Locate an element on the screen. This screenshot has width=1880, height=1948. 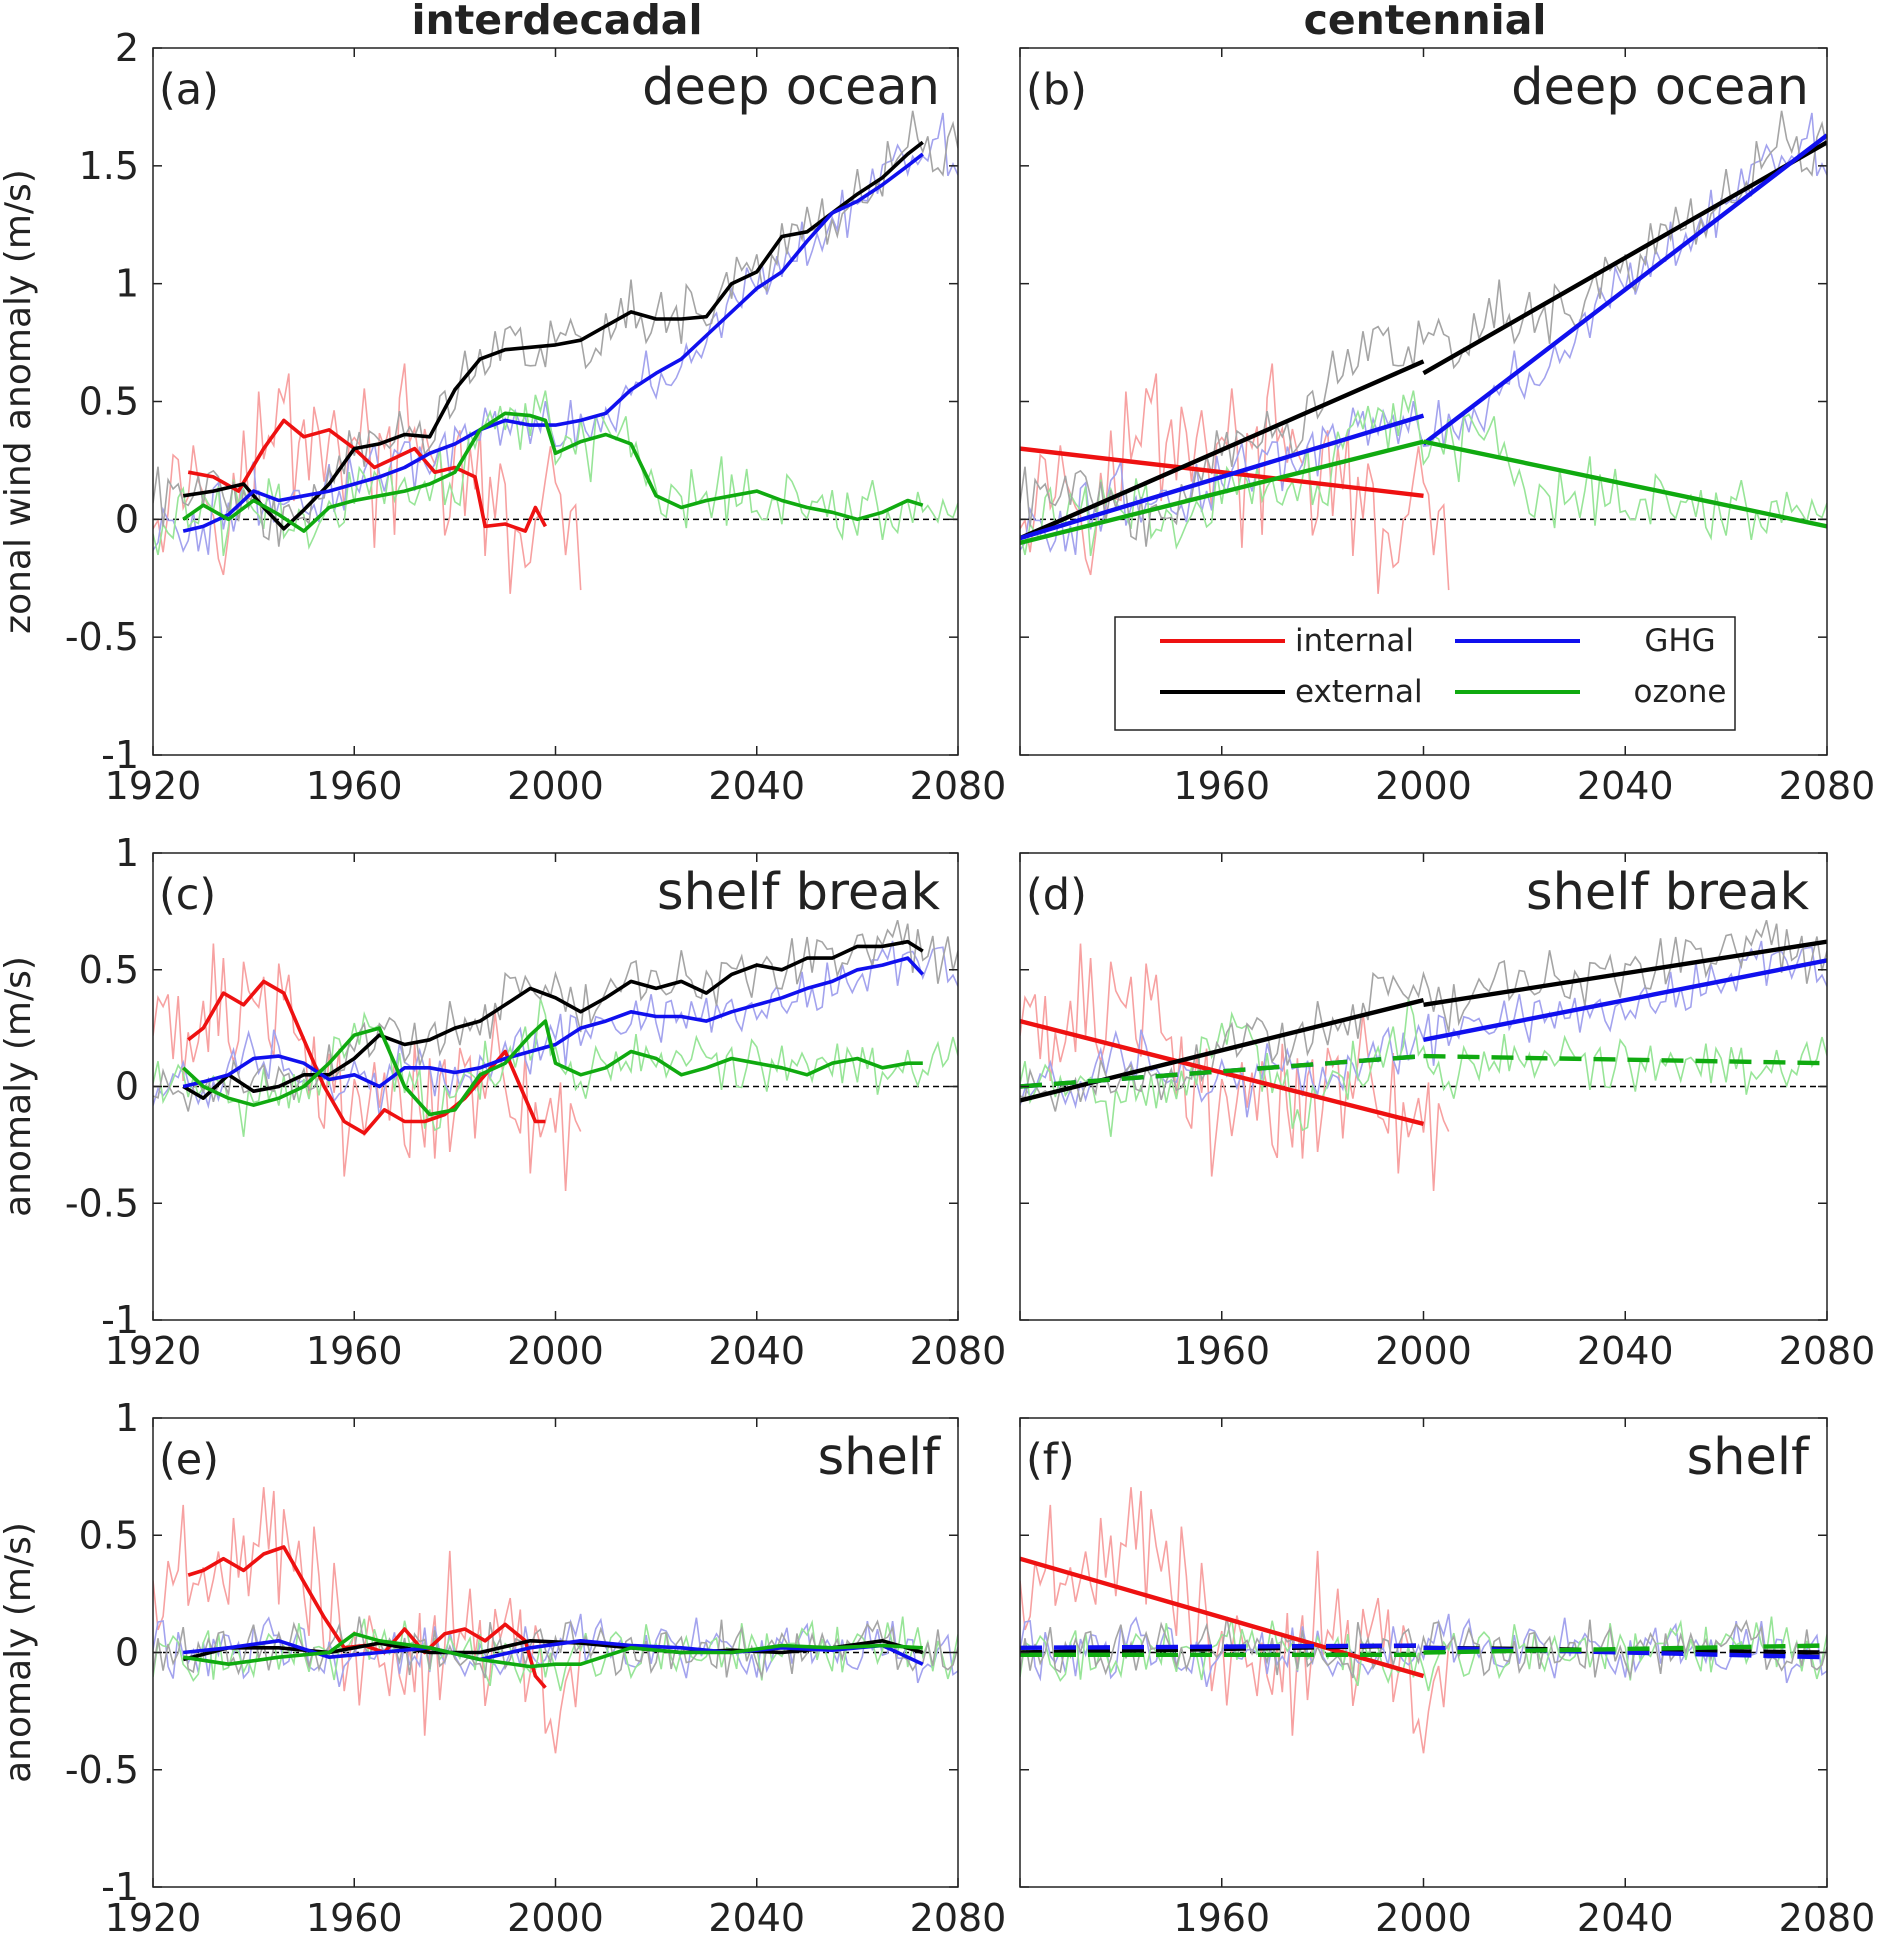
panel-letter: (f) is located at coordinates (1050, 1460).